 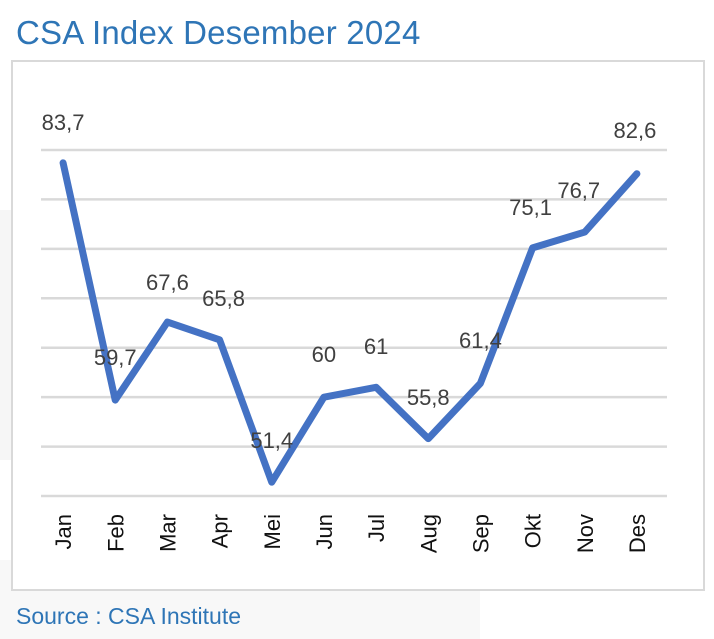 What do you see at coordinates (324, 354) in the screenshot?
I see `data-label: 60` at bounding box center [324, 354].